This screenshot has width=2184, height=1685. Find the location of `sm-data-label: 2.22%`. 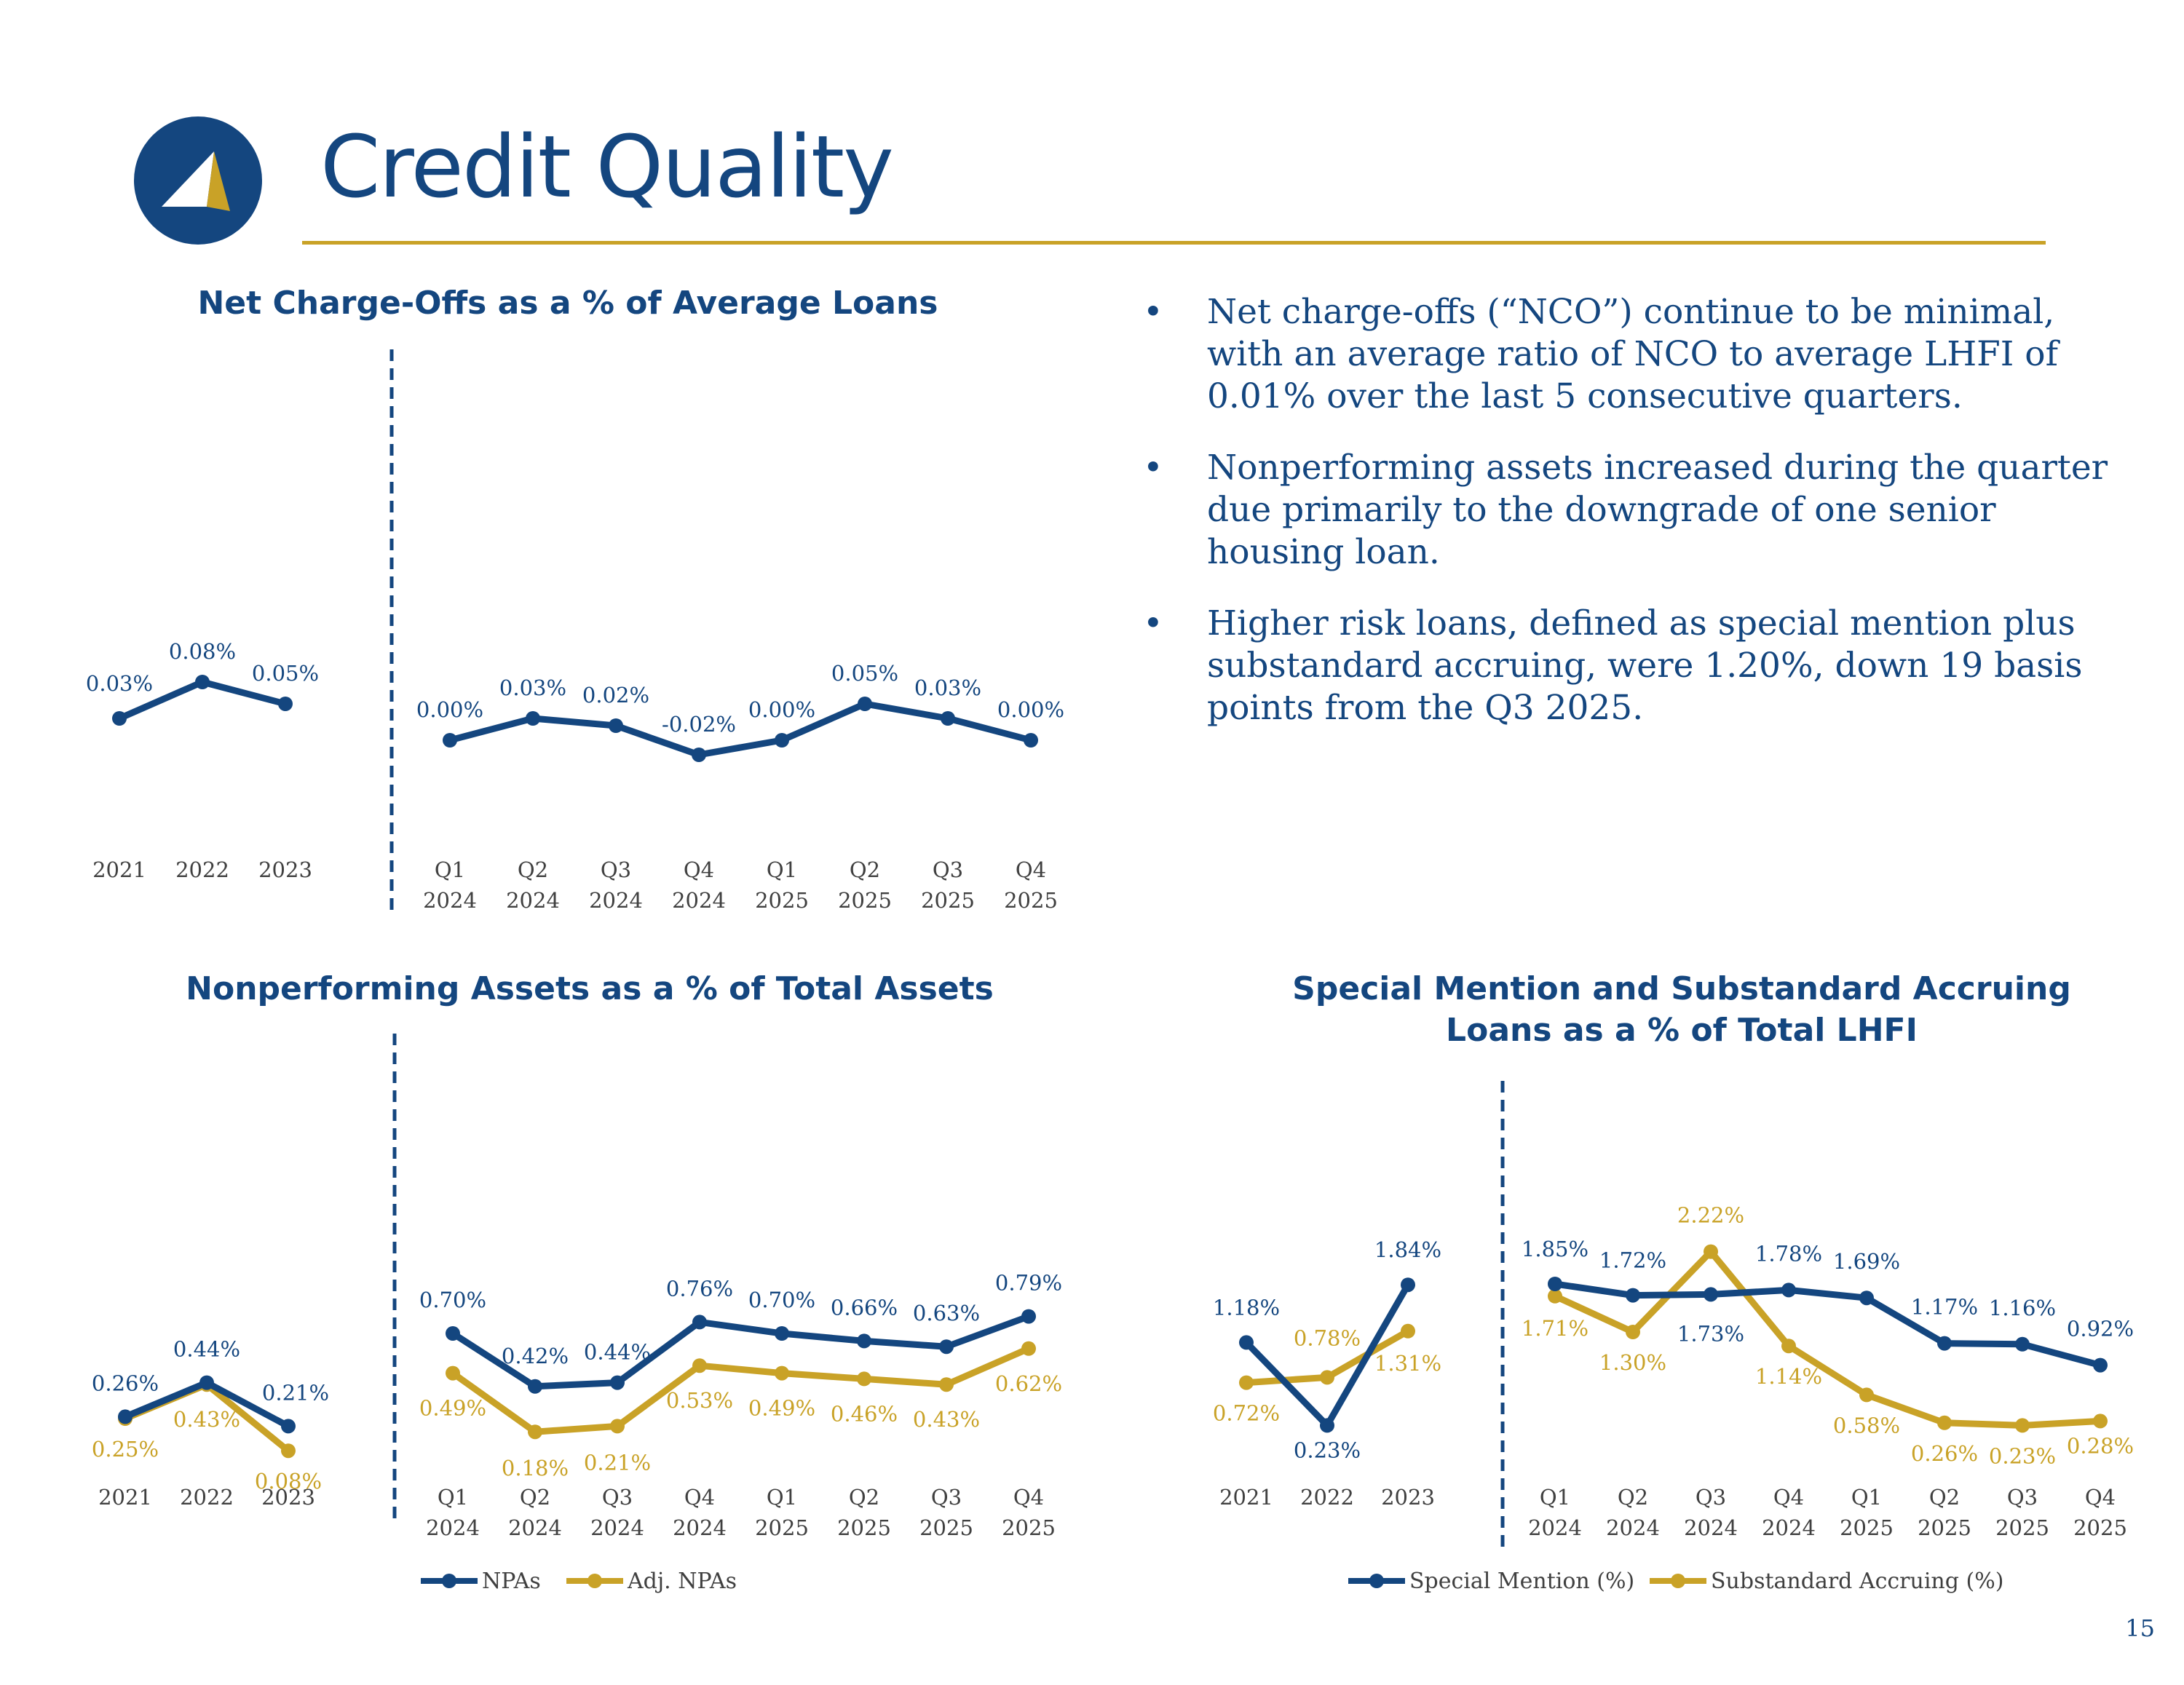

sm-data-label: 2.22% is located at coordinates (1710, 1215).